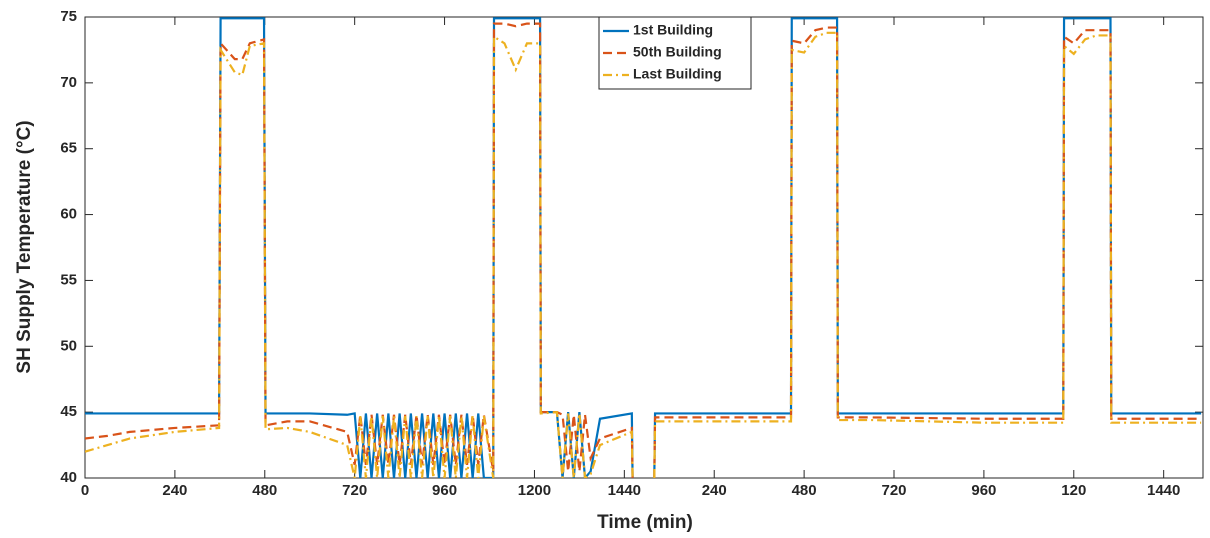  I want to click on y-tick-label: 40, so click(68, 477).